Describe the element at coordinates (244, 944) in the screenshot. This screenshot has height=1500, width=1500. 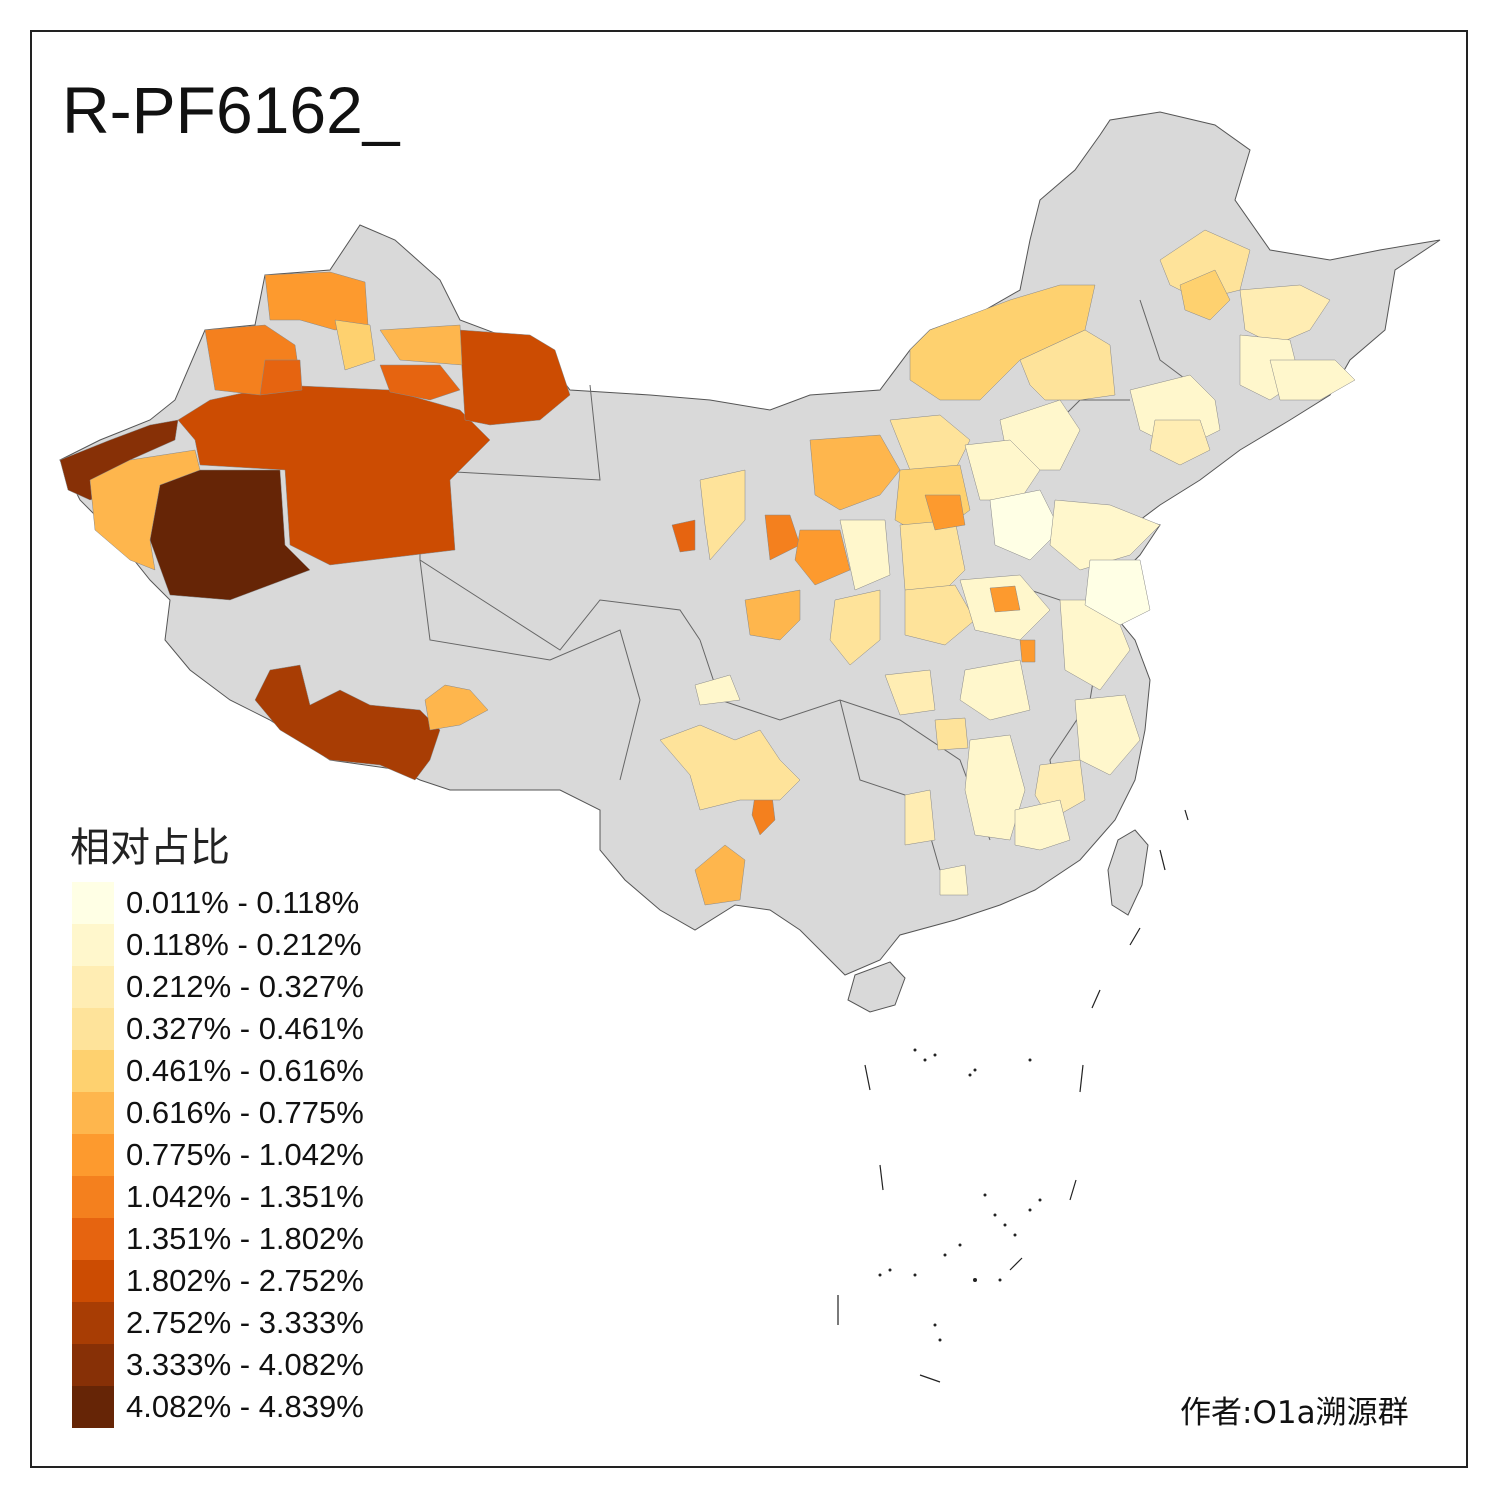
I see `legend-label: 0.118% - 0.212%` at that location.